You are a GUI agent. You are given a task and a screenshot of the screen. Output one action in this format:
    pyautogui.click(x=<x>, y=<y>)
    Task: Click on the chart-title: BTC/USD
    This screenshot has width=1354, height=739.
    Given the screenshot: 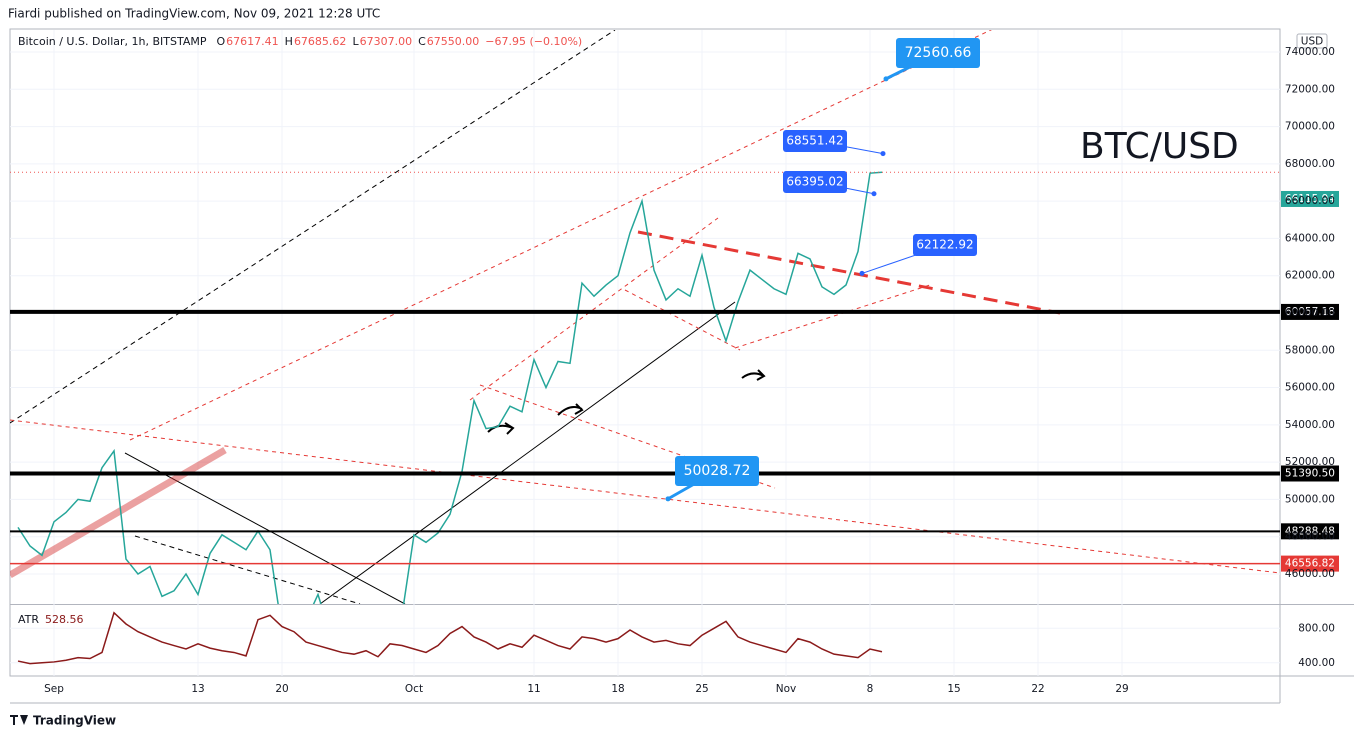 What is the action you would take?
    pyautogui.click(x=1159, y=146)
    